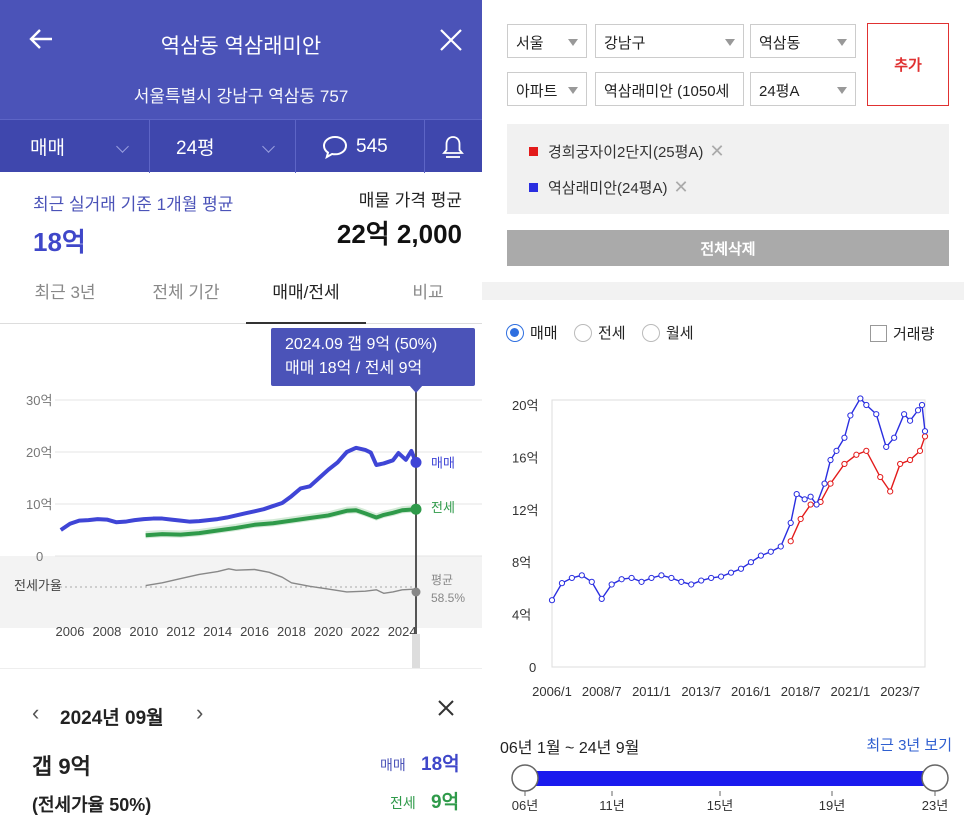  Describe the element at coordinates (428, 292) in the screenshot. I see `tab-compare: 비교` at that location.